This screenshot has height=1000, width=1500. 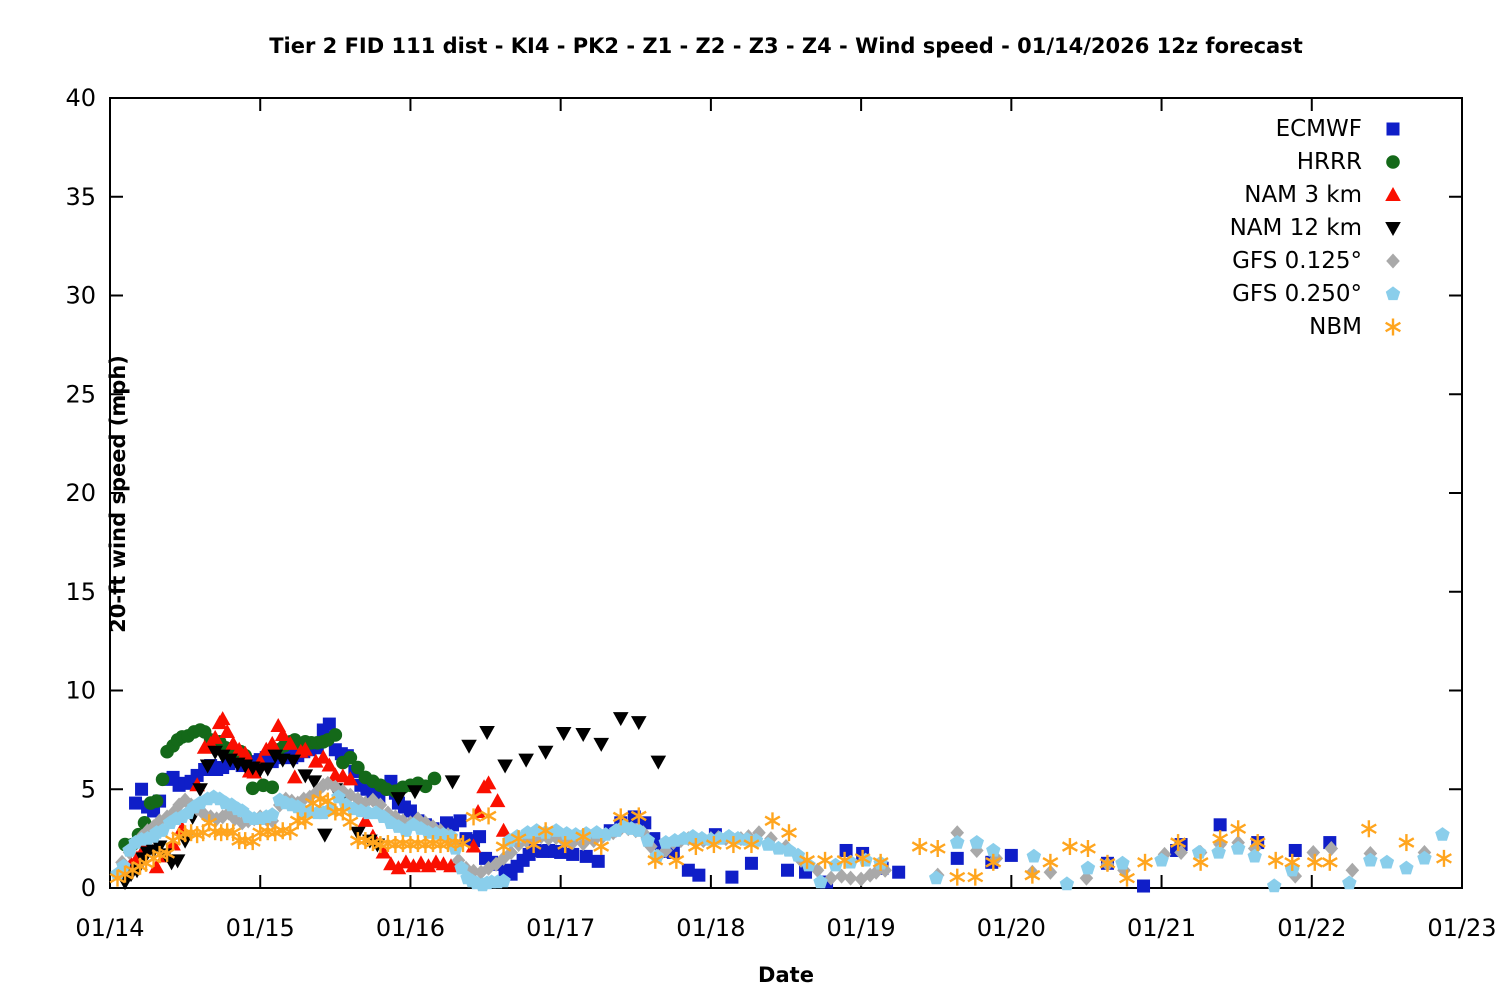 I want to click on y-tick-label: 40, so click(x=80, y=98).